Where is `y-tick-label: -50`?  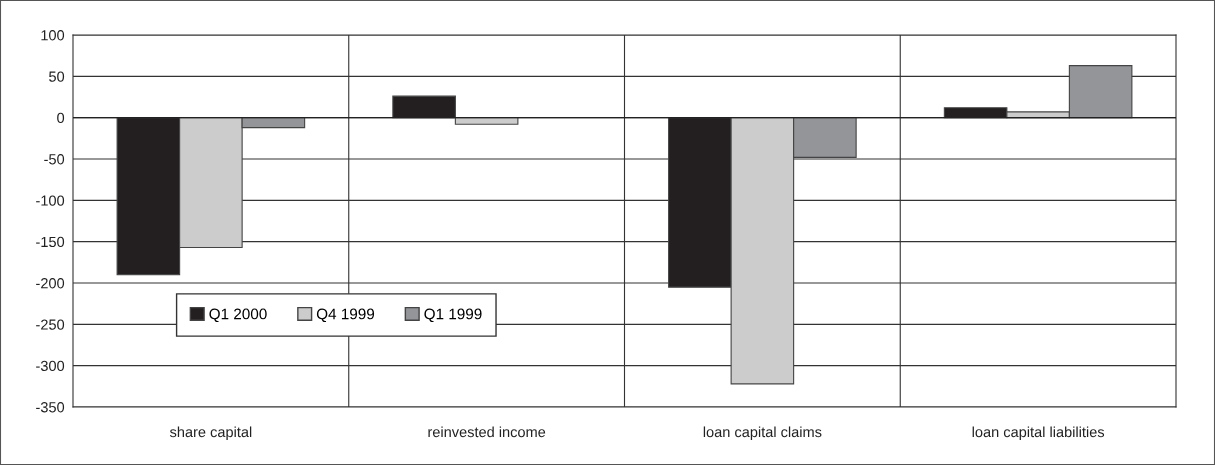
y-tick-label: -50 is located at coordinates (54, 159).